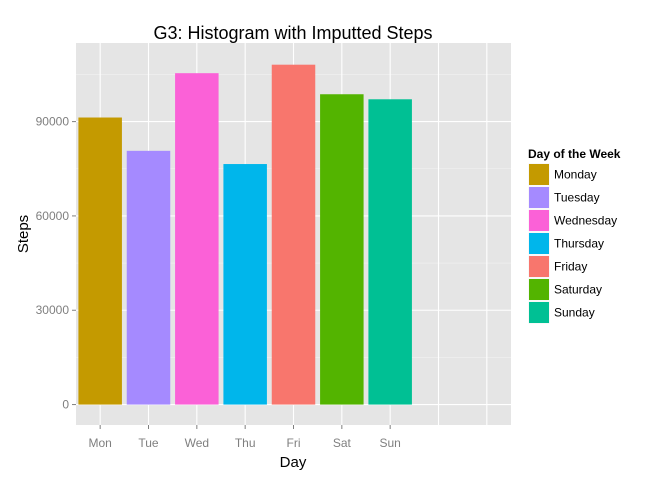 Image resolution: width=672 pixels, height=480 pixels. Describe the element at coordinates (574, 154) in the screenshot. I see `legend-title: Day of the Week` at that location.